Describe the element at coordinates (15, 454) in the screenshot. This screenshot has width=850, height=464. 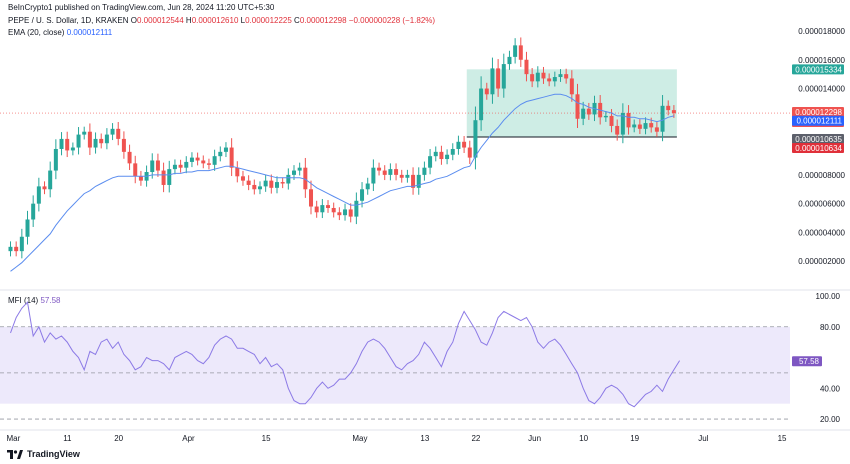
I see `tradingview-logo-icon` at that location.